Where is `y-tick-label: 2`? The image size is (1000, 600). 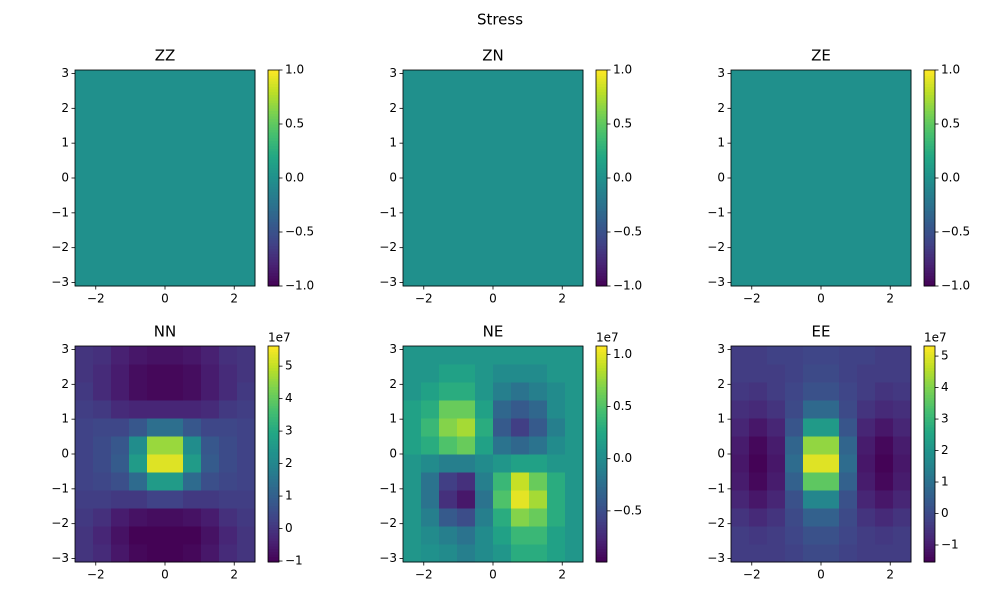 y-tick-label: 2 is located at coordinates (65, 384).